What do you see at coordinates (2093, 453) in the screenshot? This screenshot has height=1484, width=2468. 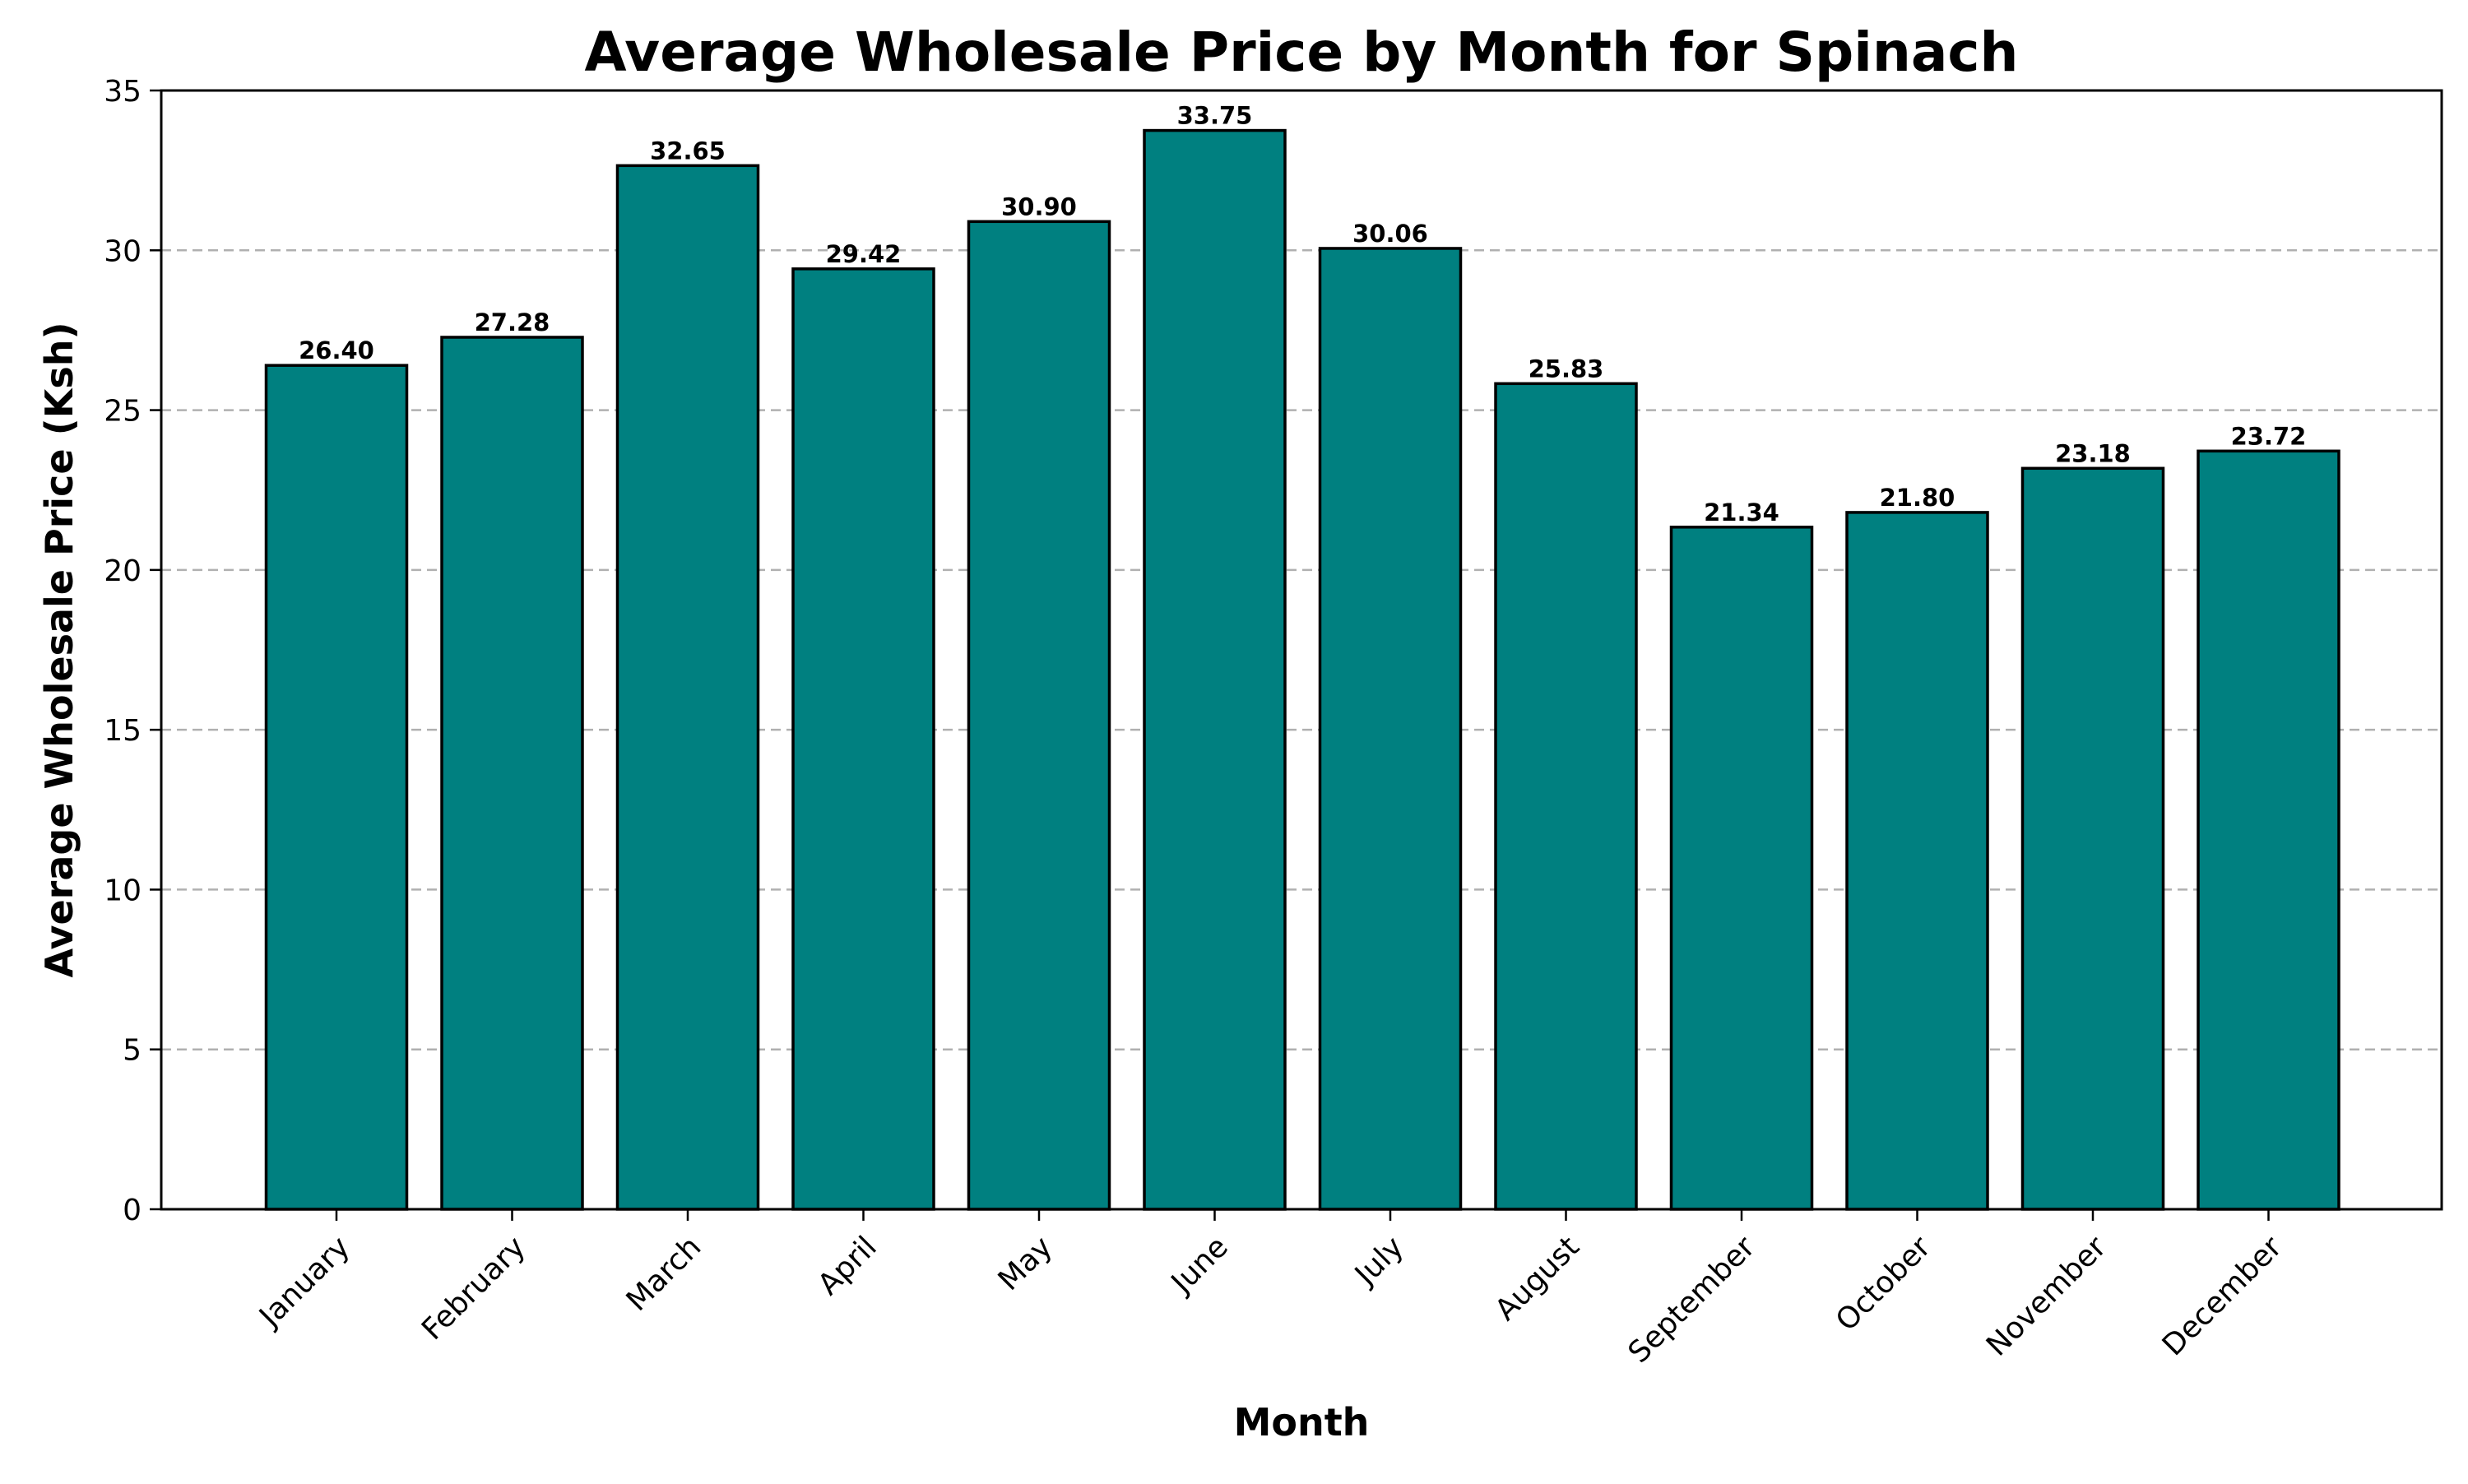 I see `bar-value-label: 23.18` at bounding box center [2093, 453].